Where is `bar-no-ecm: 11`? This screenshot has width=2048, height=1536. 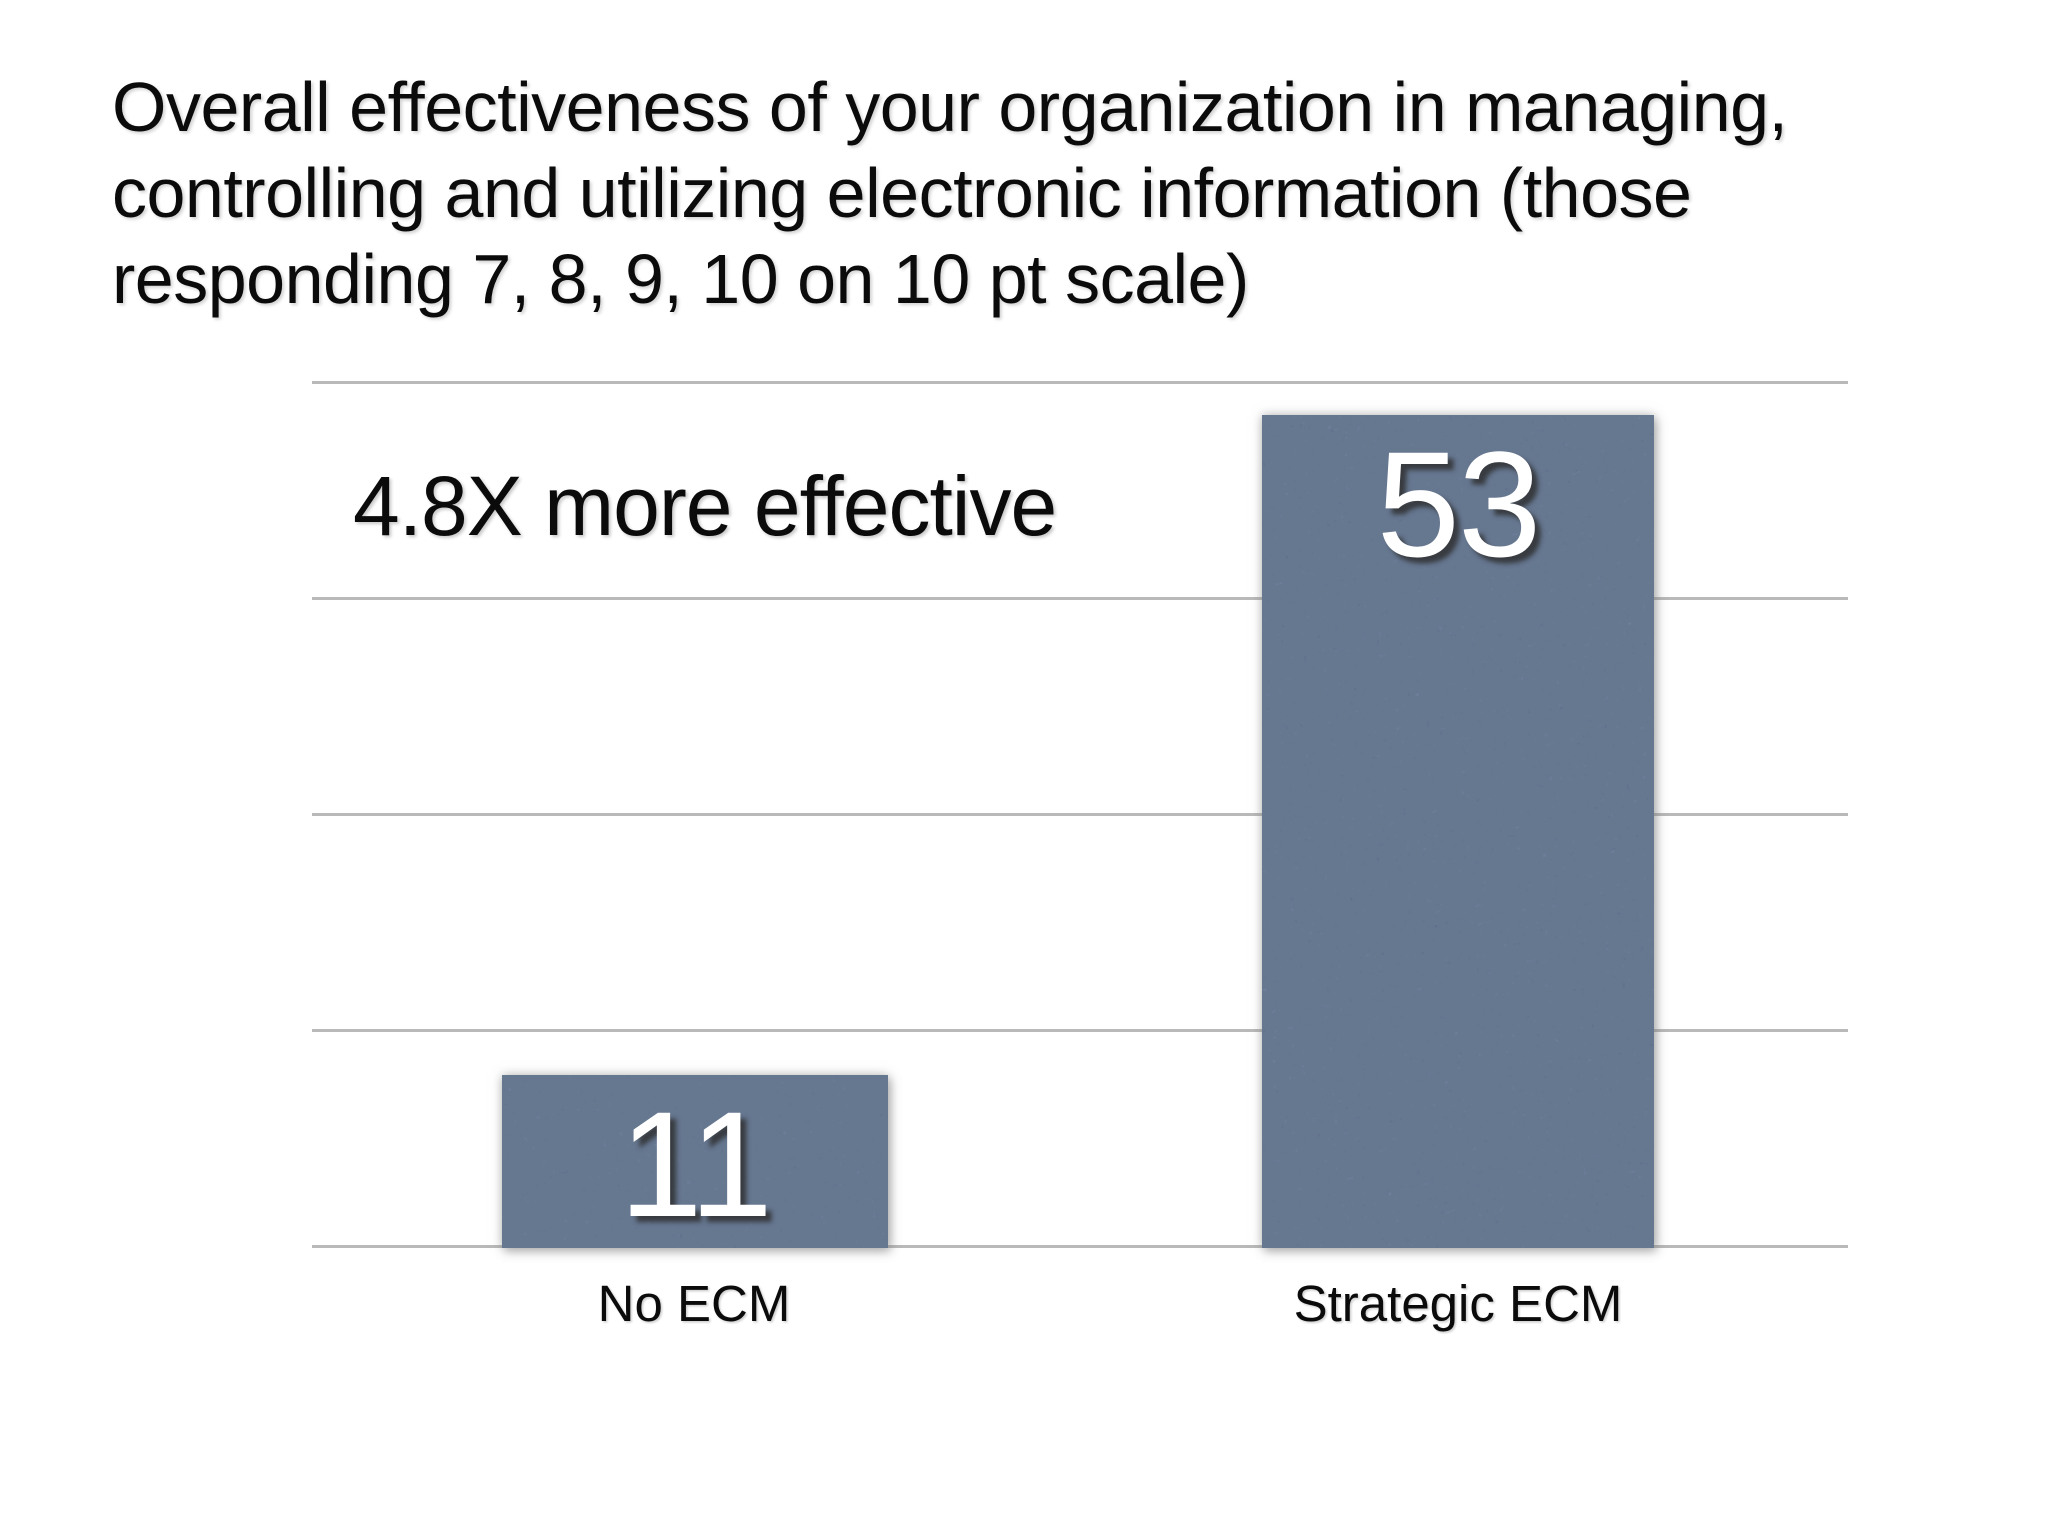 bar-no-ecm: 11 is located at coordinates (695, 1161).